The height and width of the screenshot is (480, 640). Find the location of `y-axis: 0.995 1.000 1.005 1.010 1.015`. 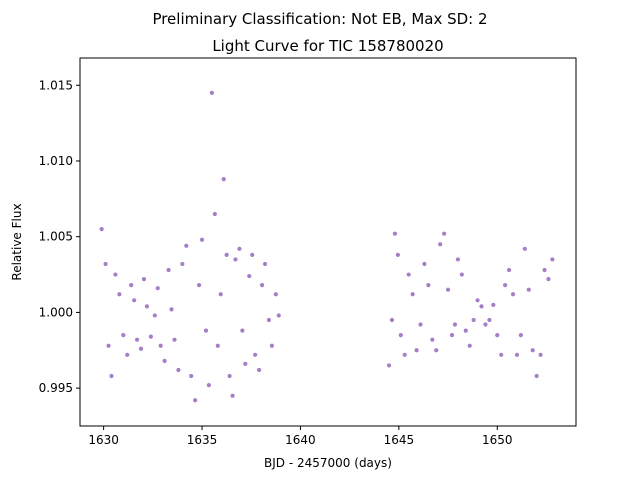

y-axis: 0.995 1.000 1.005 1.010 1.015 is located at coordinates (59, 236).